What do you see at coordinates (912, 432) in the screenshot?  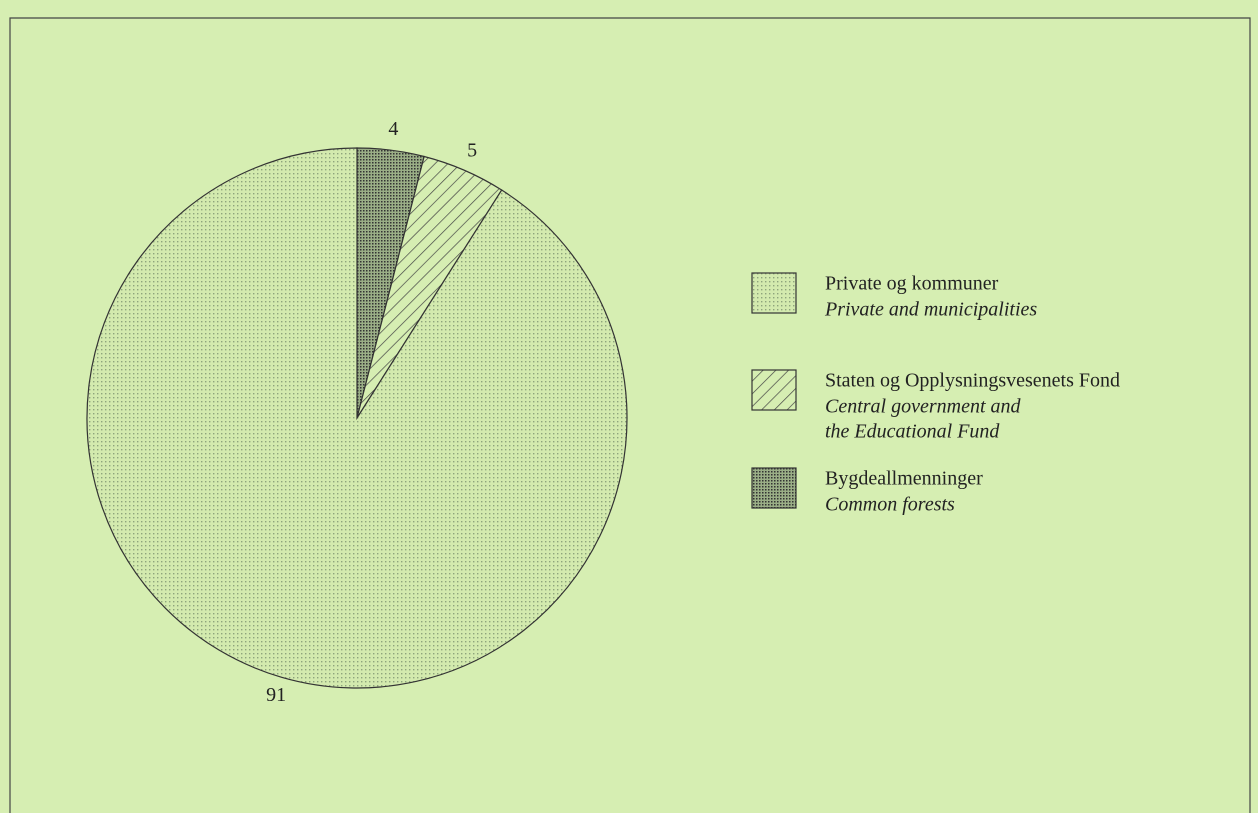 I see `legend-label-en: the Educational Fund` at bounding box center [912, 432].